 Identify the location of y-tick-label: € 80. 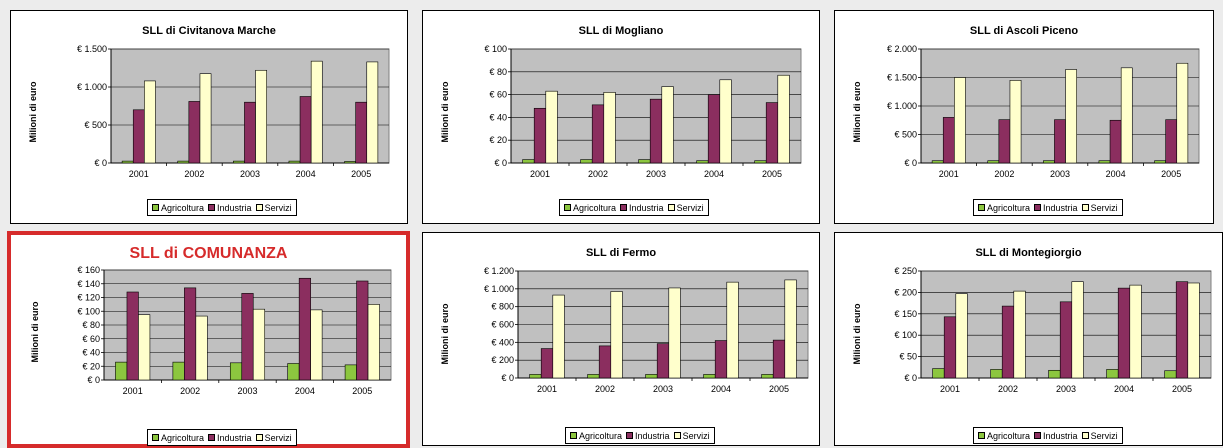
(498, 72).